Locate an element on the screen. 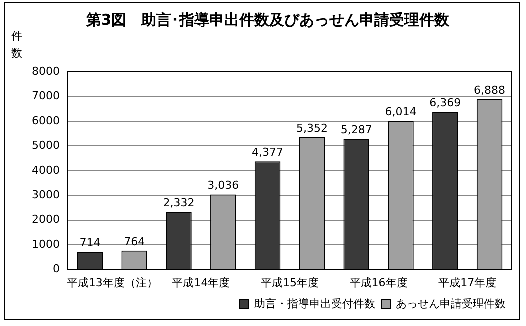 This screenshot has height=326, width=526. data-label: 6,369 is located at coordinates (446, 103).